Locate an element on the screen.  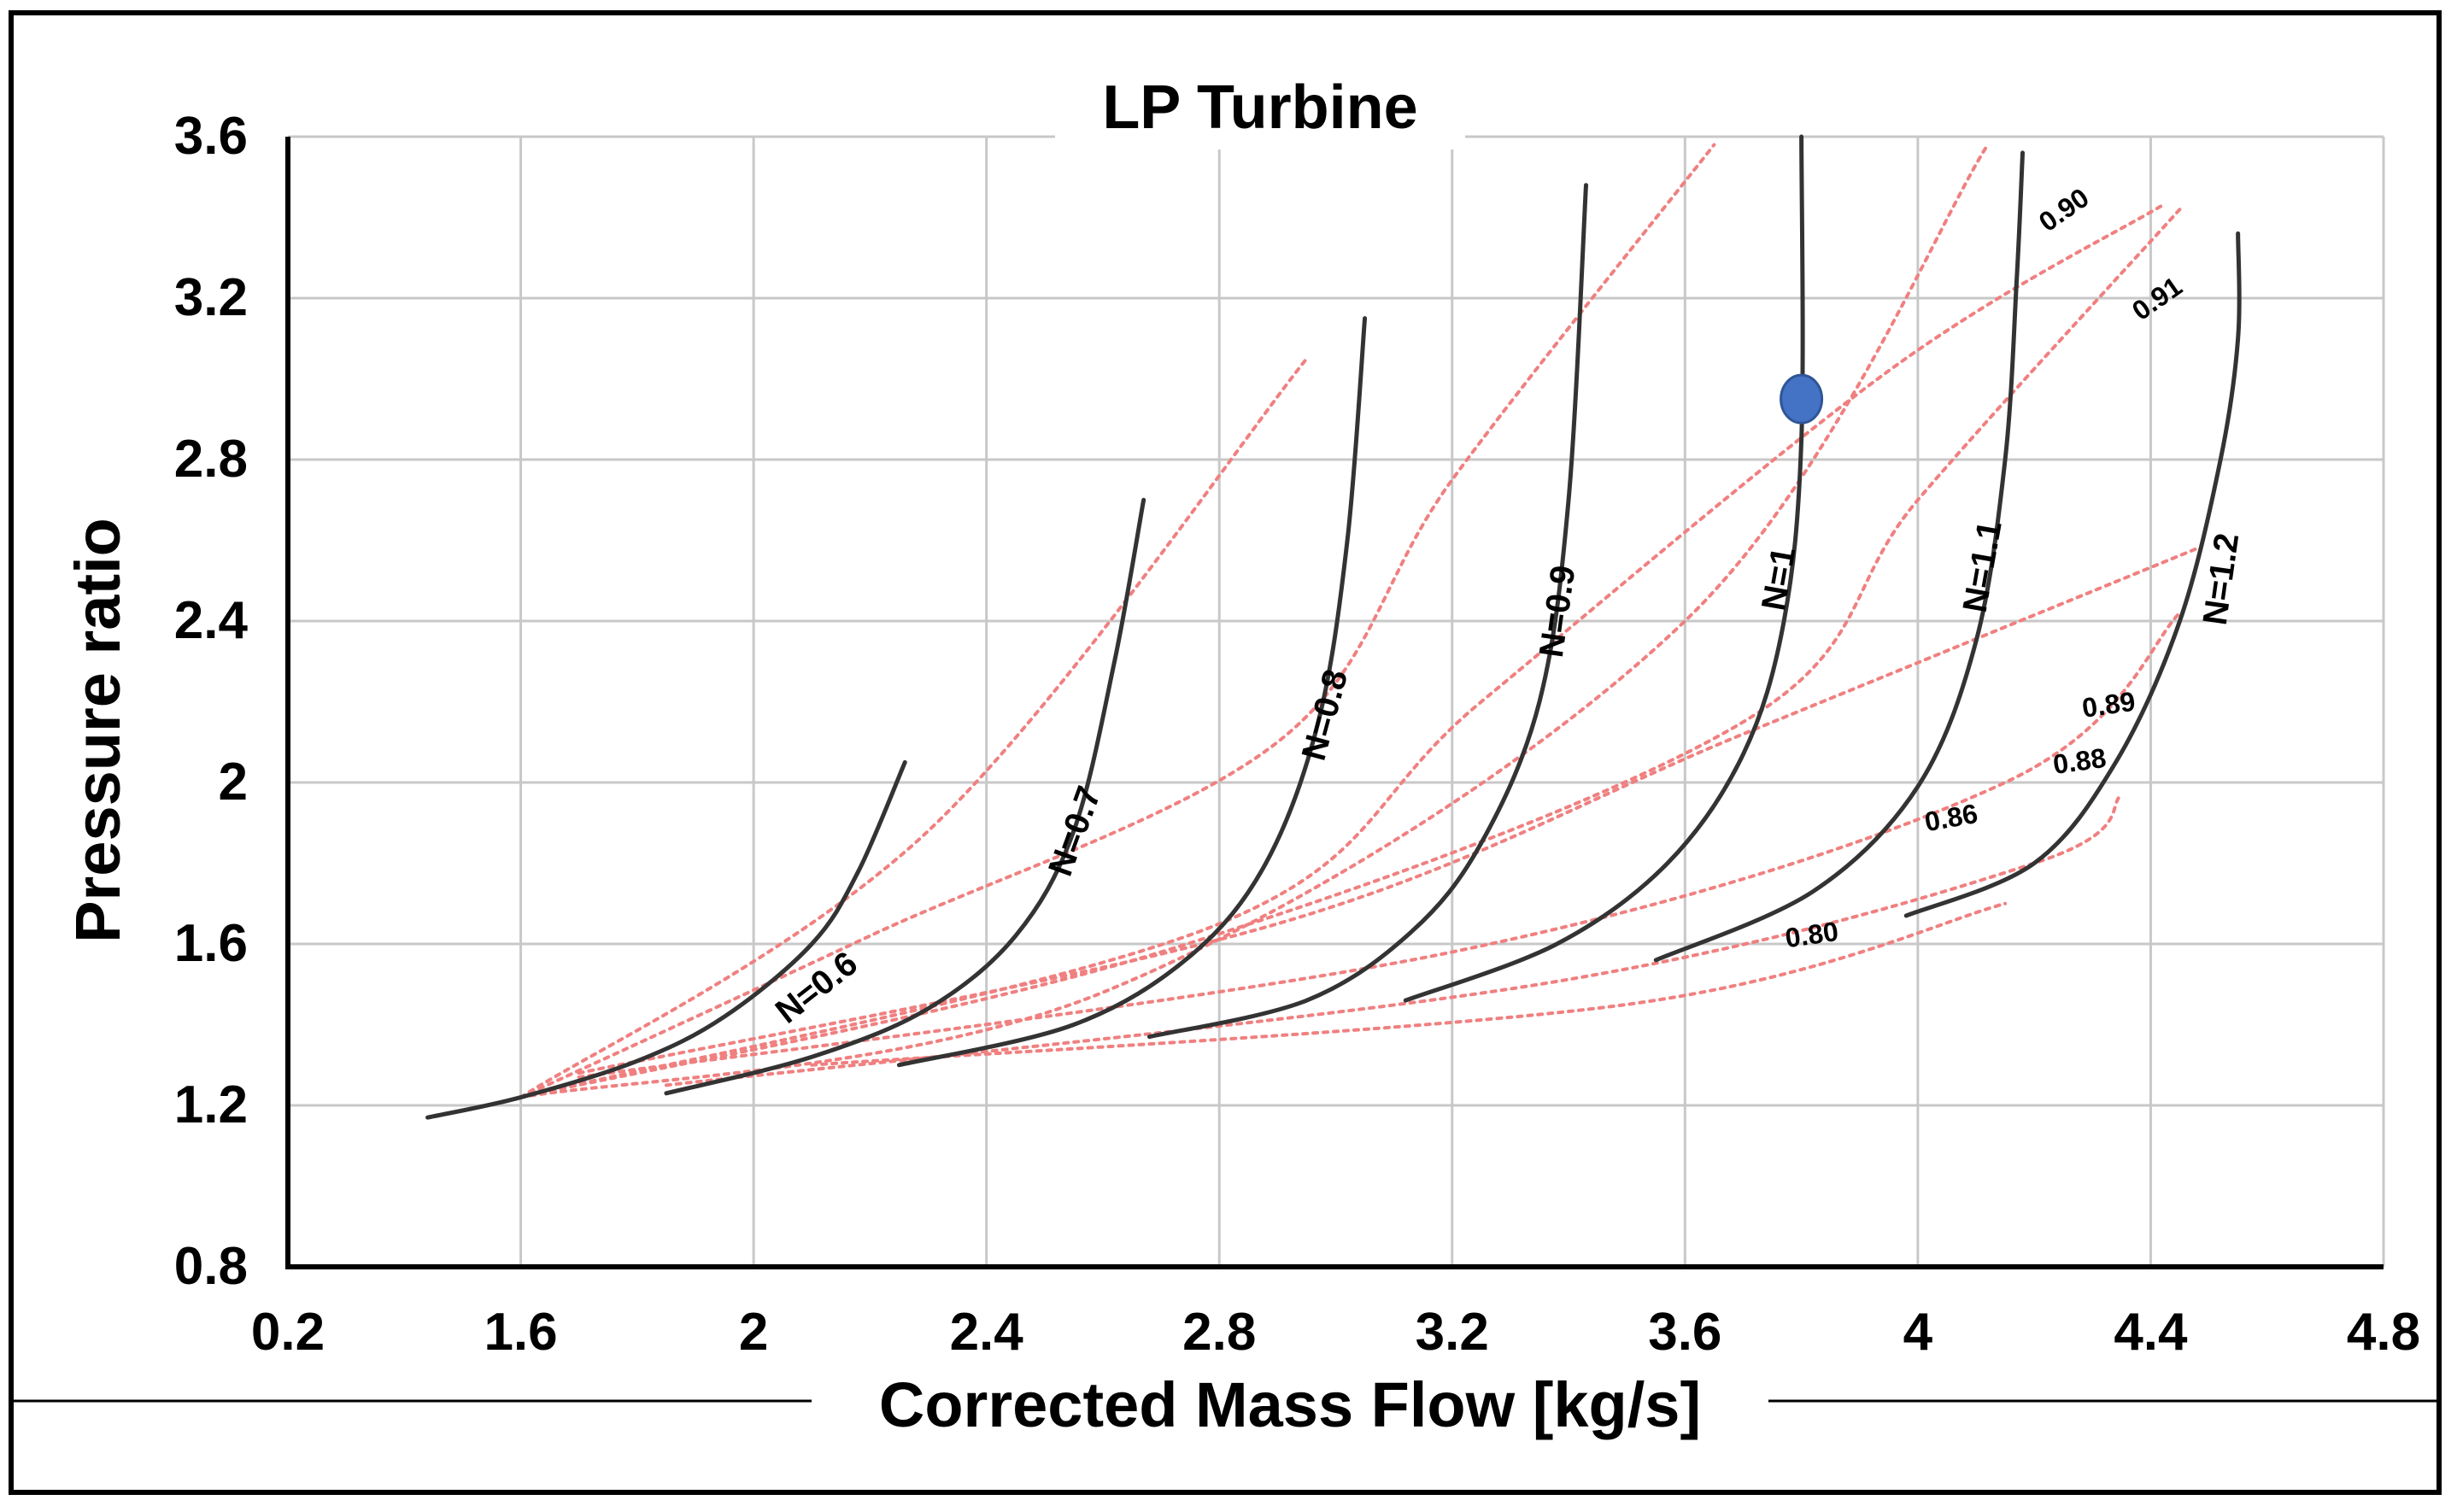
x-tick-label: 2.8 is located at coordinates (1219, 1332).